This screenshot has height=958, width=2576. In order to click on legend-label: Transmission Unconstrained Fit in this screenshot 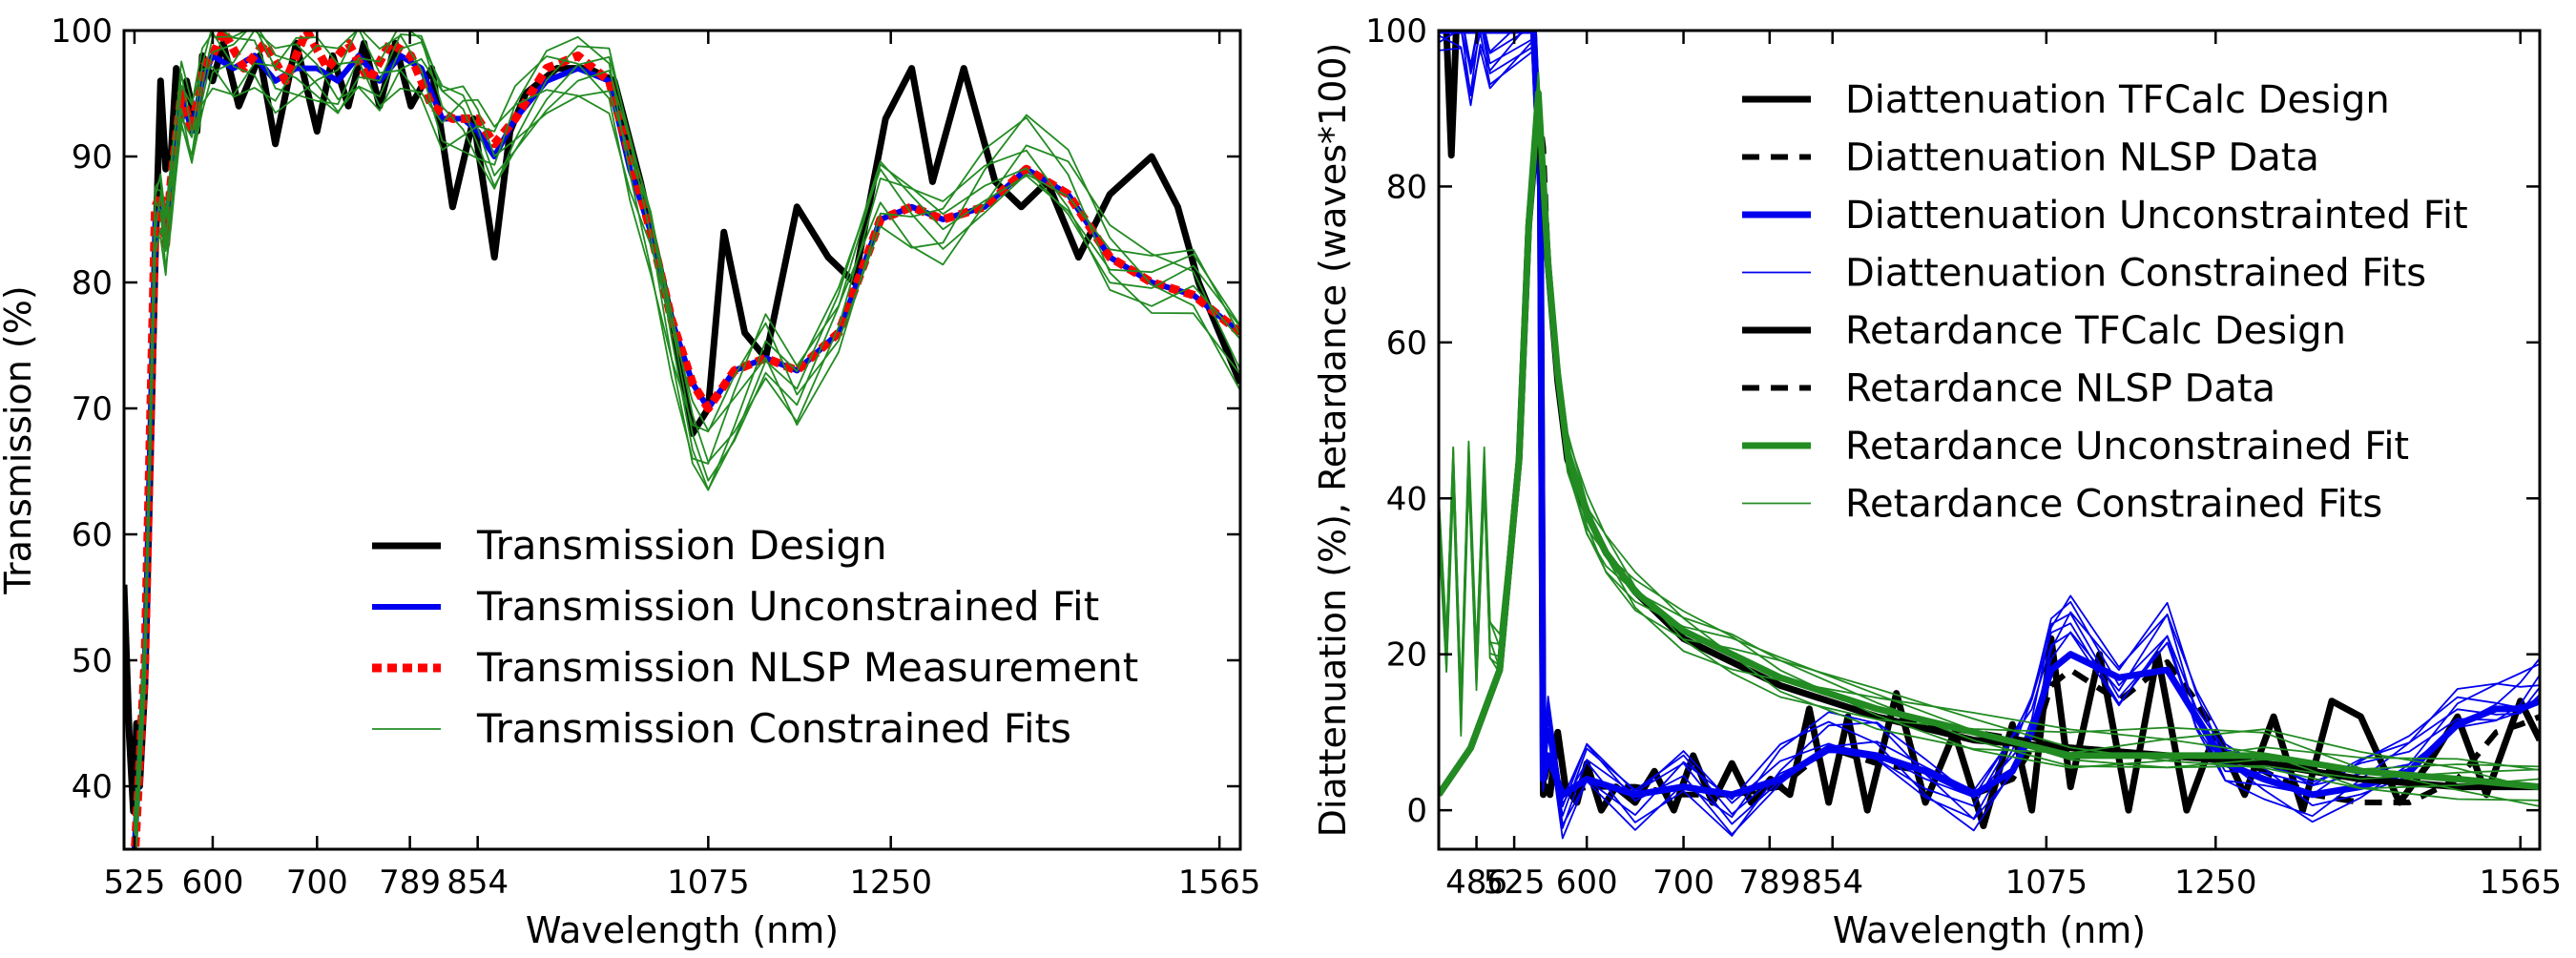, I will do `click(787, 607)`.